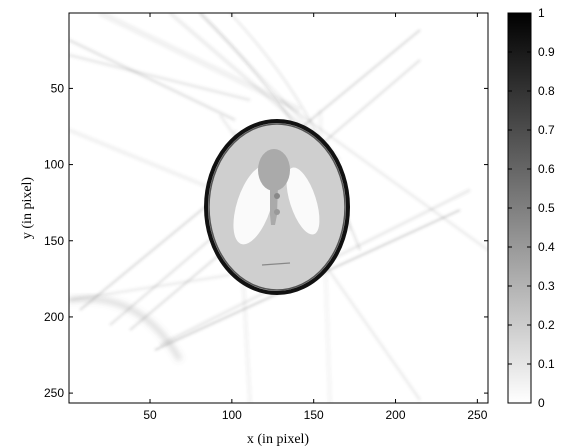 This screenshot has width=569, height=448. Describe the element at coordinates (54, 317) in the screenshot. I see `y-tick-label: 200` at that location.